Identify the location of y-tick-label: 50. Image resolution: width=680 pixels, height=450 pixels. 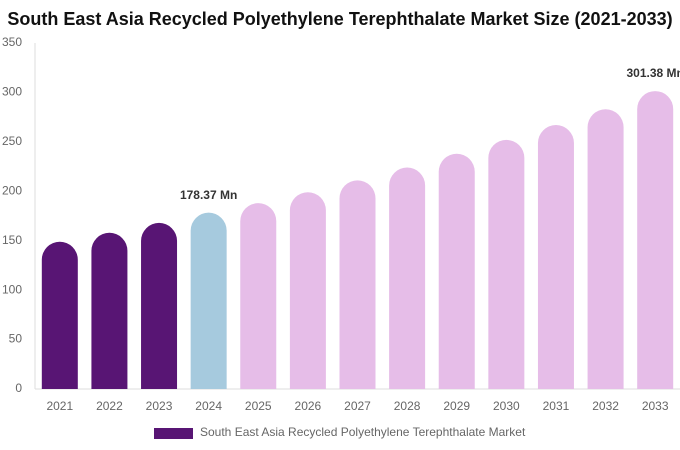
(16, 339).